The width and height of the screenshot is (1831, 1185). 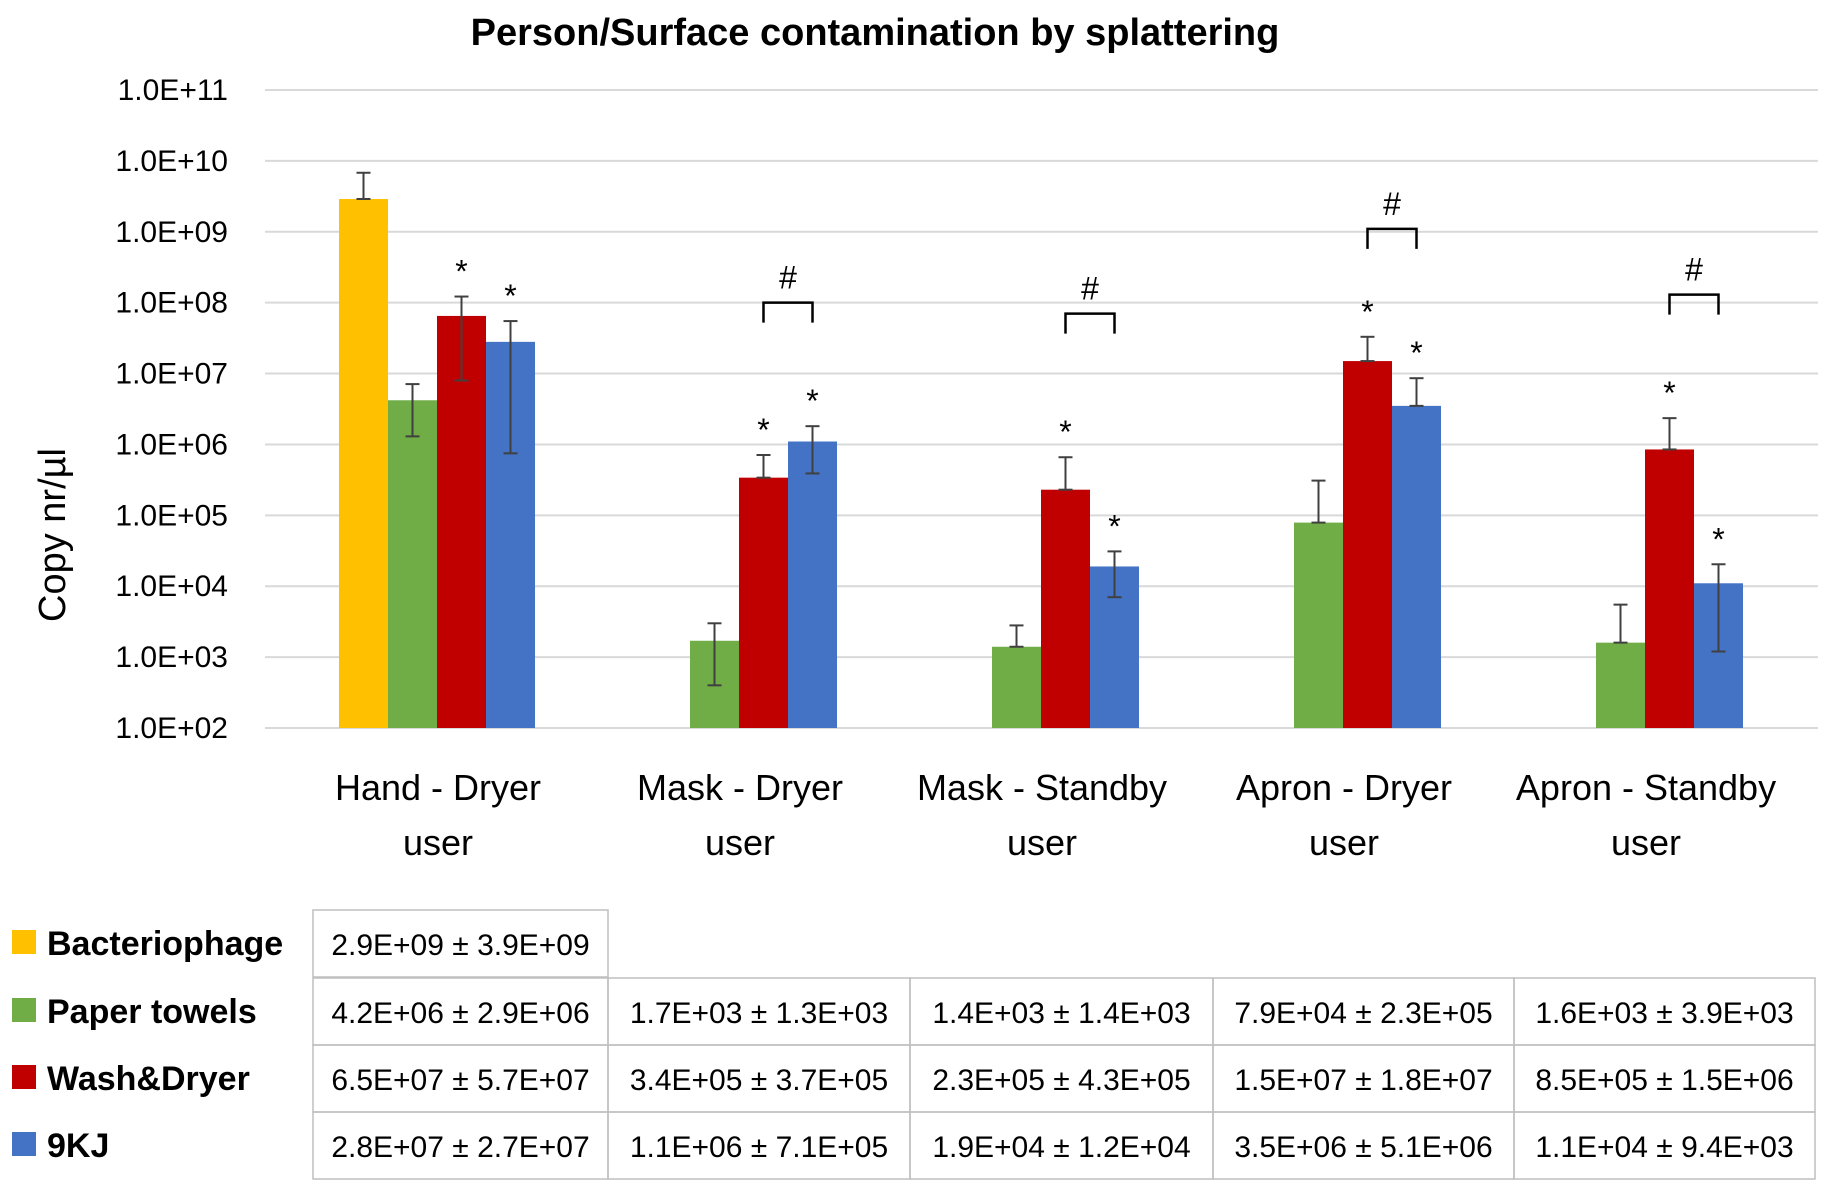 I want to click on table-cell-value: 1.6E+03 ± 3.9E+03, so click(x=1664, y=1013).